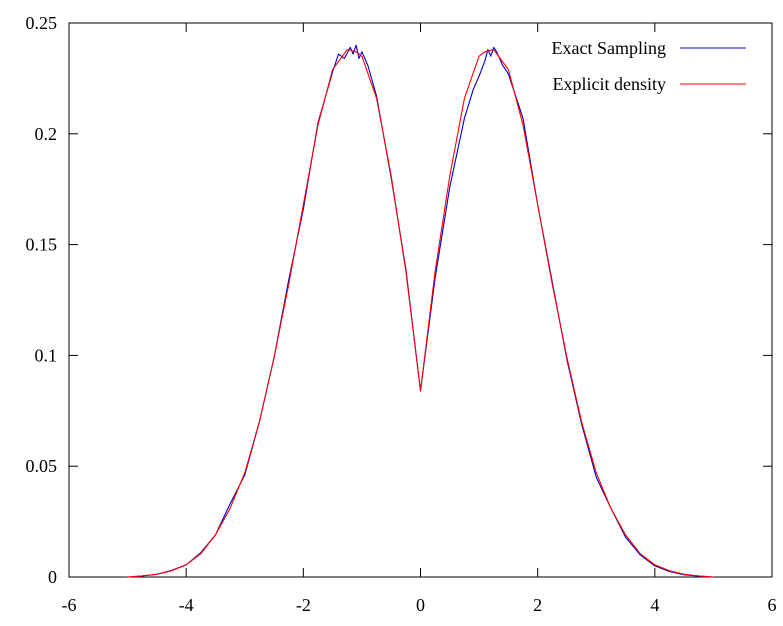  I want to click on y-tick-label: 0.25, so click(42, 23).